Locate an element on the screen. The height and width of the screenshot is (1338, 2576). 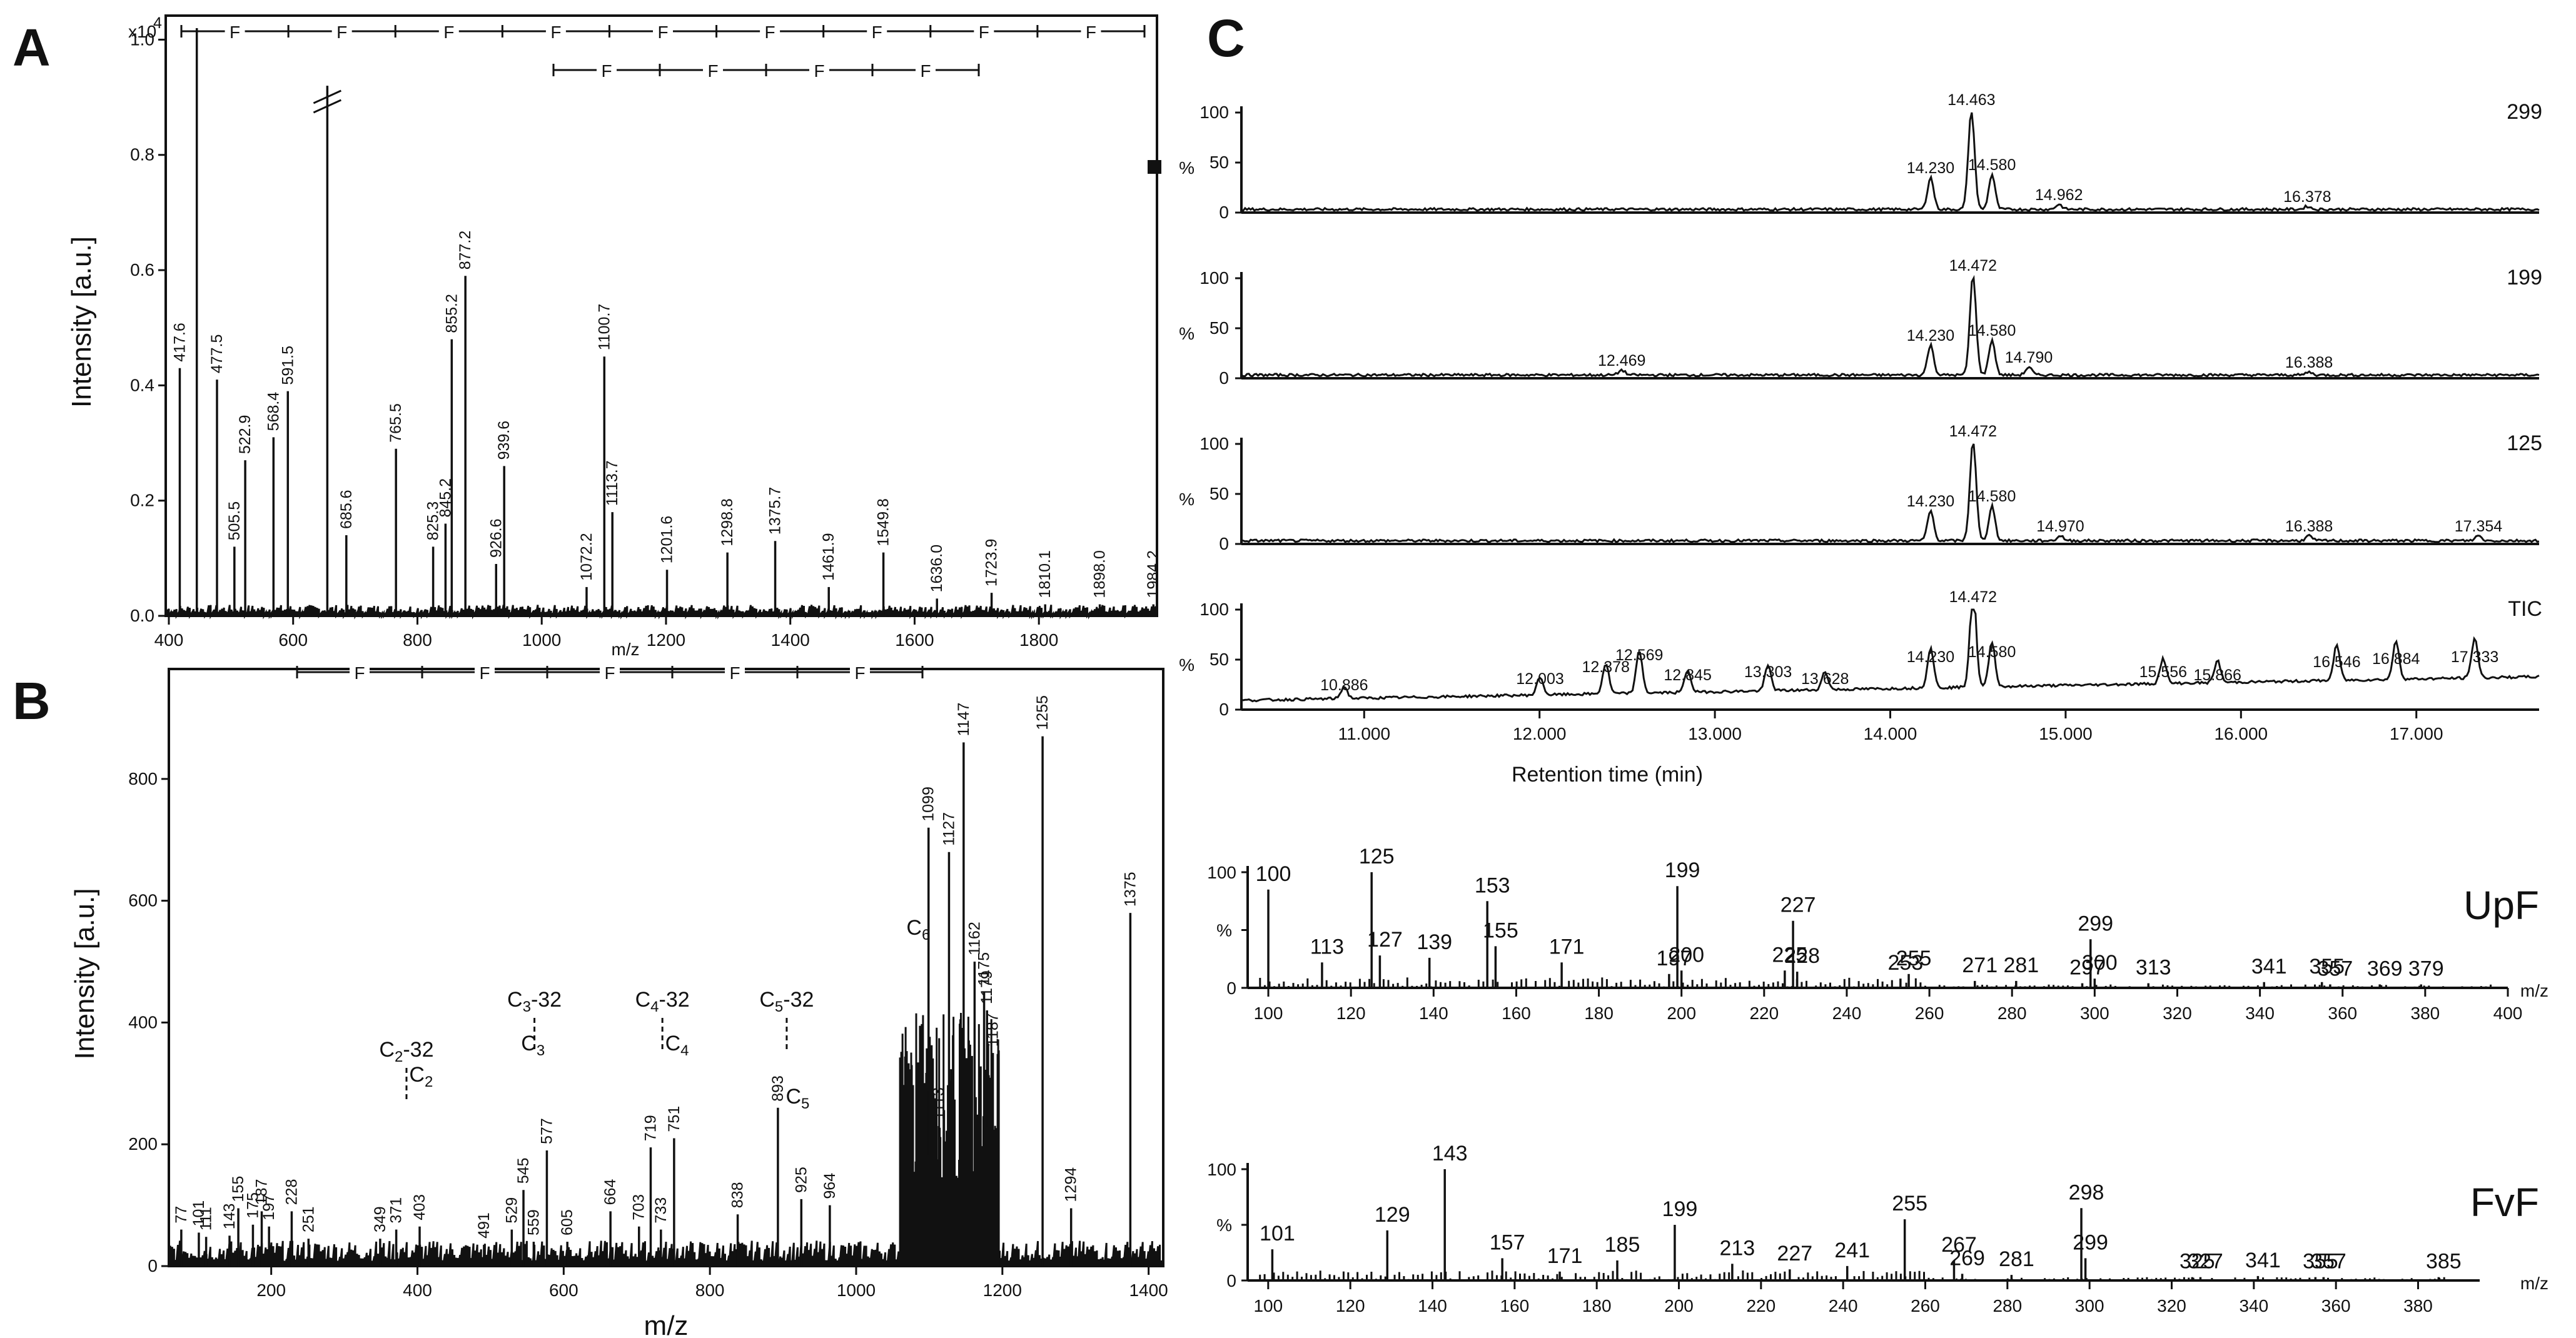
x-tick-label: 1000 is located at coordinates (856, 1290).